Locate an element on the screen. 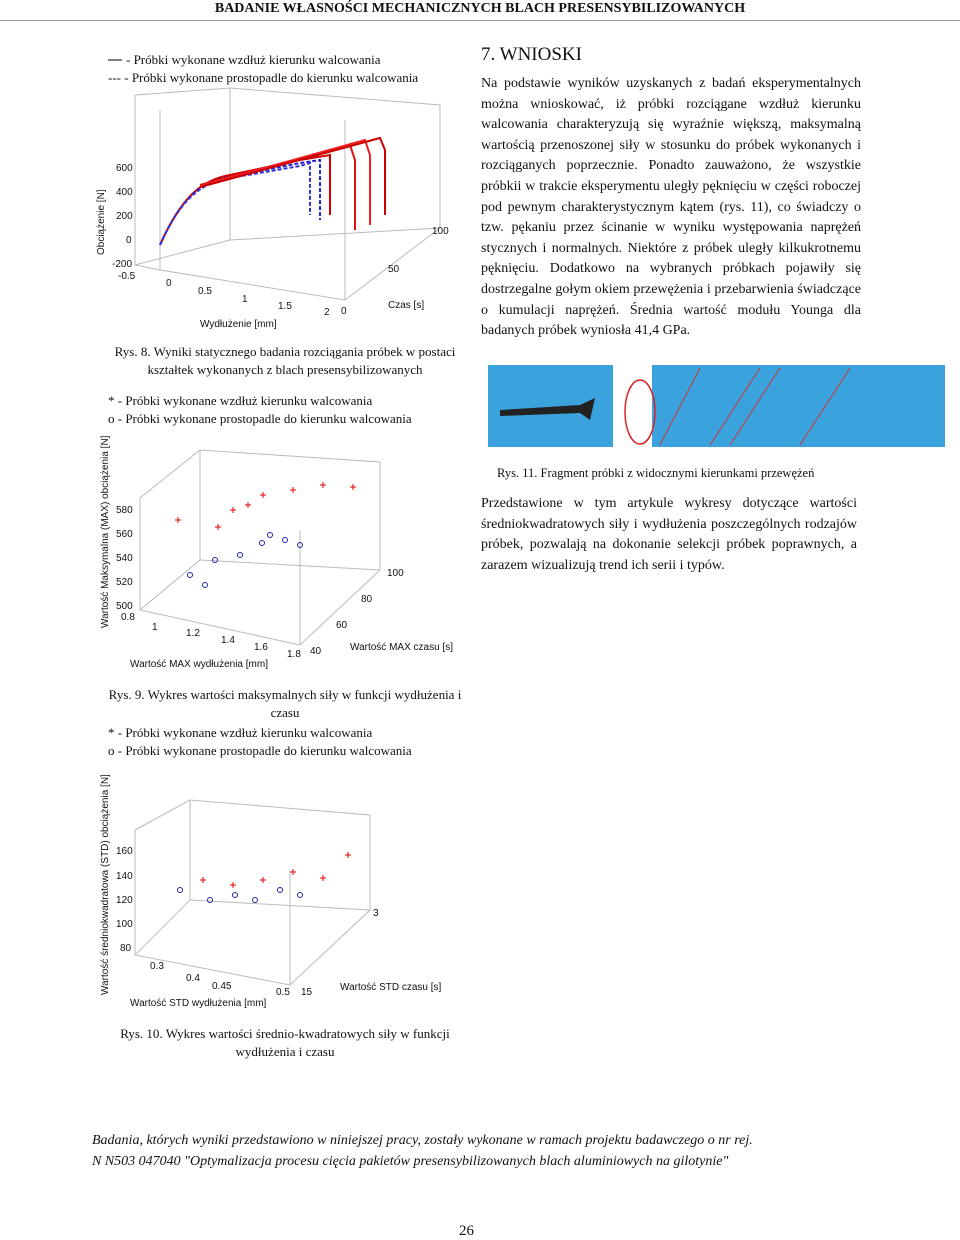 This screenshot has height=1240, width=960. fig10-circle-markers is located at coordinates (240, 895).